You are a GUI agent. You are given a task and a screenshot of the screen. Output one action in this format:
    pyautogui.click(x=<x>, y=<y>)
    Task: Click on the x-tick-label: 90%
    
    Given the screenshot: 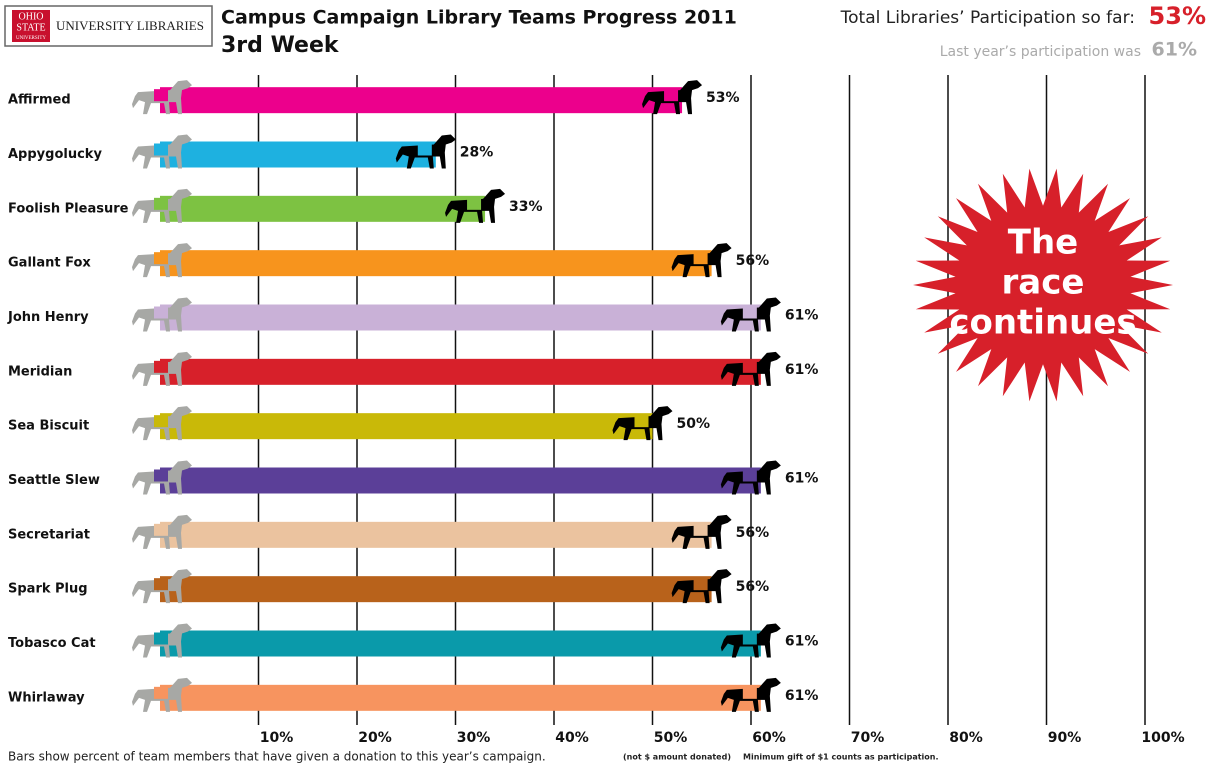 What is the action you would take?
    pyautogui.click(x=1065, y=738)
    